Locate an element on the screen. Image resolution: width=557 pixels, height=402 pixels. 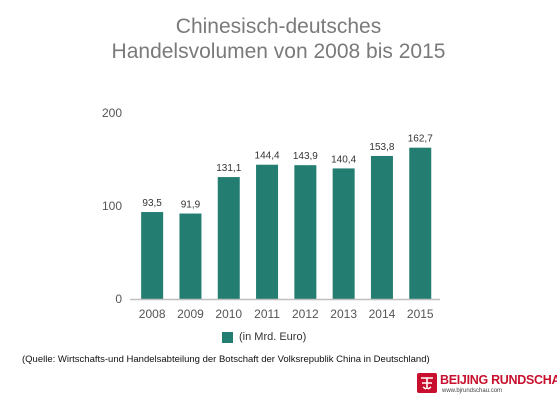
x-tick-label: 2009 is located at coordinates (190, 314).